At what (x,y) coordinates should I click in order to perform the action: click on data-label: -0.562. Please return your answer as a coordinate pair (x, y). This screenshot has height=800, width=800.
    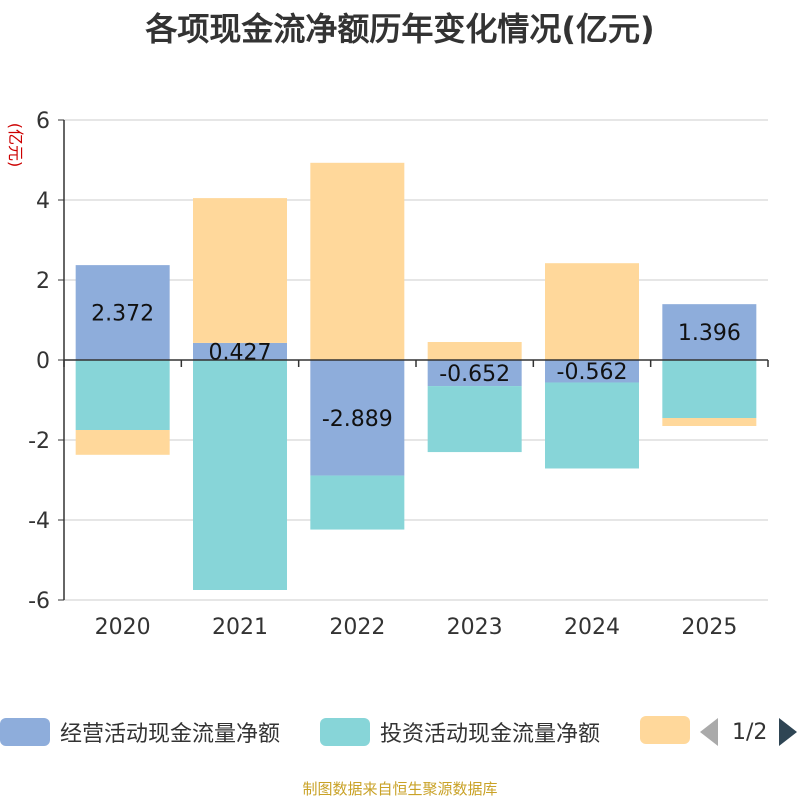
    Looking at the image, I should click on (592, 372).